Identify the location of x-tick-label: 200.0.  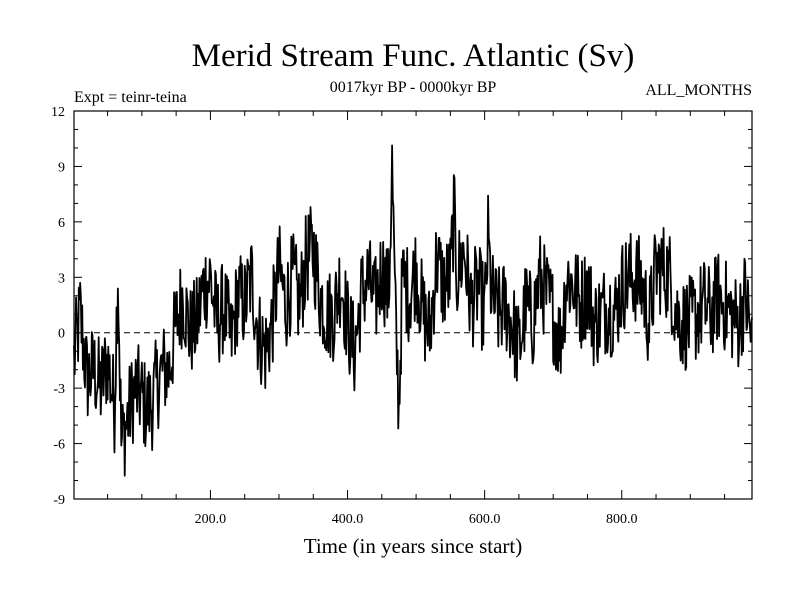
(211, 519).